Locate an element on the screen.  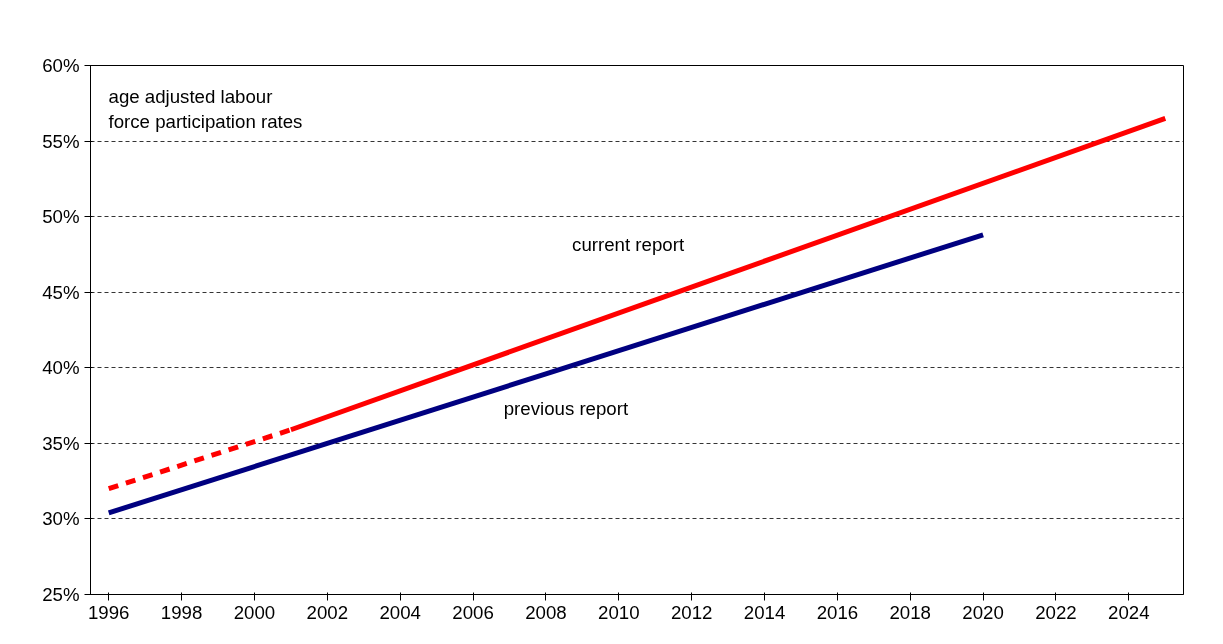
x-tick-label: 2010 is located at coordinates (619, 612).